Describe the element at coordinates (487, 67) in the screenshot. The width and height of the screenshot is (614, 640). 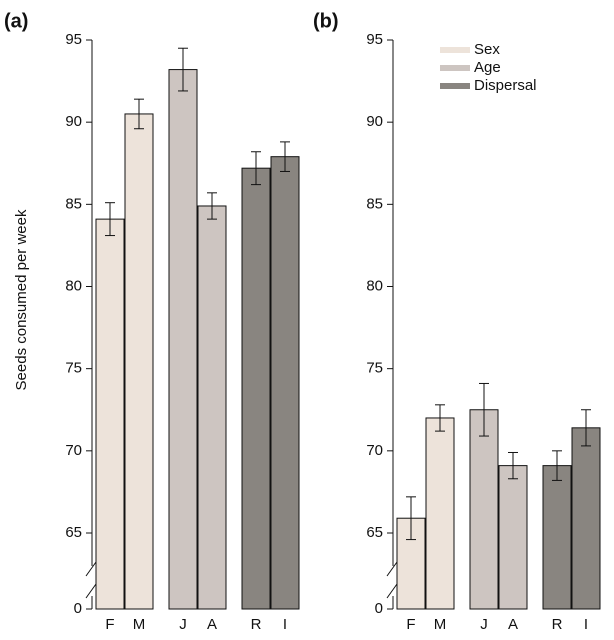
I see `legend-label: Age` at that location.